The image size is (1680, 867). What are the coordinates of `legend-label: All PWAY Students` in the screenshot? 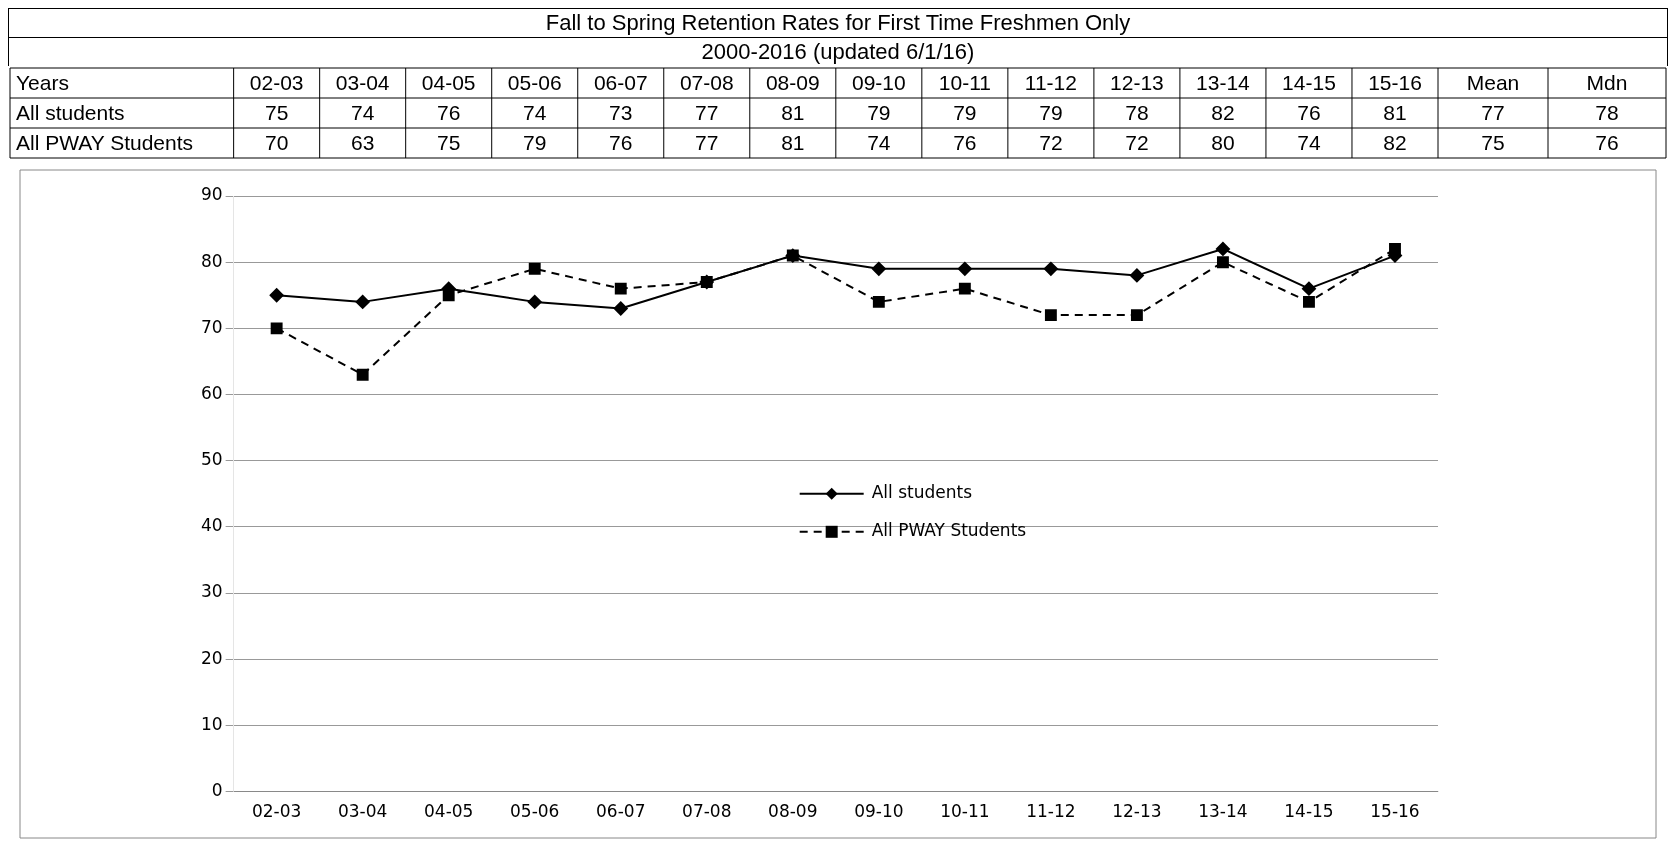 It's located at (949, 530).